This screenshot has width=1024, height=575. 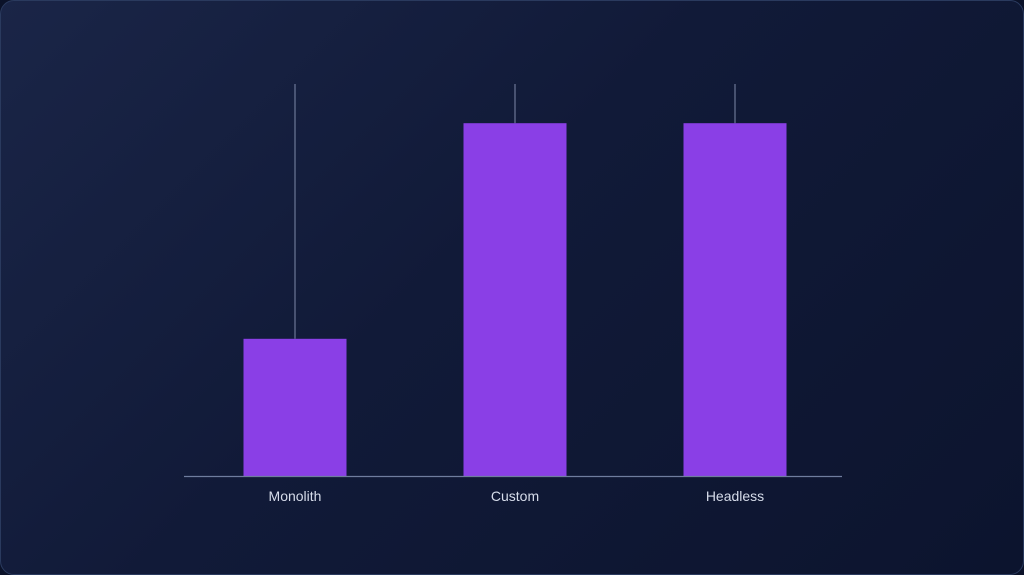 I want to click on bar-headless, so click(x=735, y=299).